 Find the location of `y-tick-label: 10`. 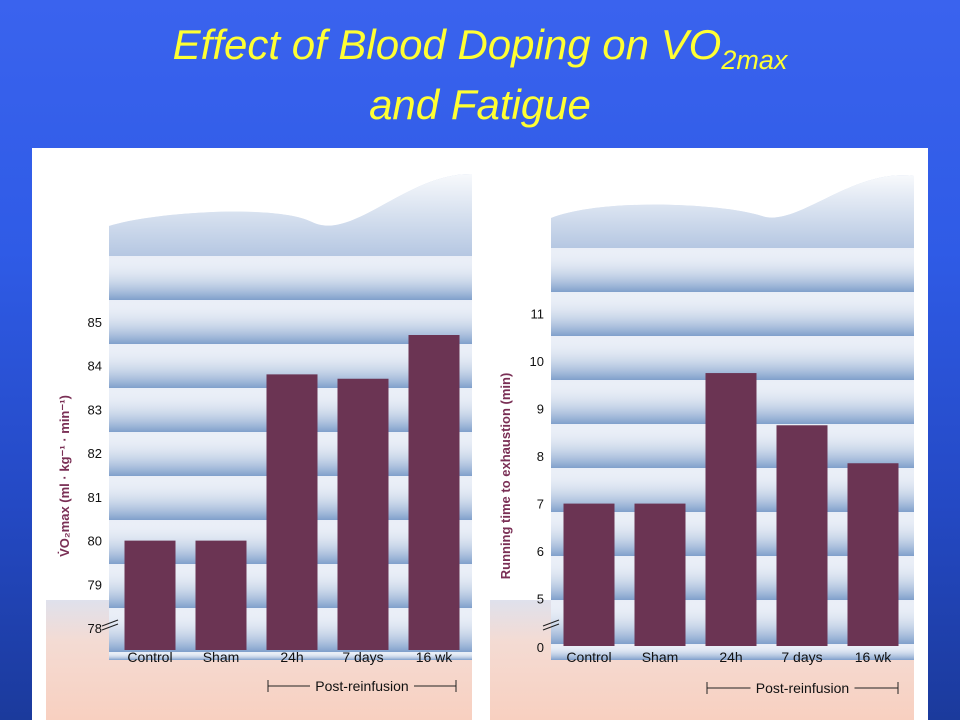

y-tick-label: 10 is located at coordinates (537, 361).